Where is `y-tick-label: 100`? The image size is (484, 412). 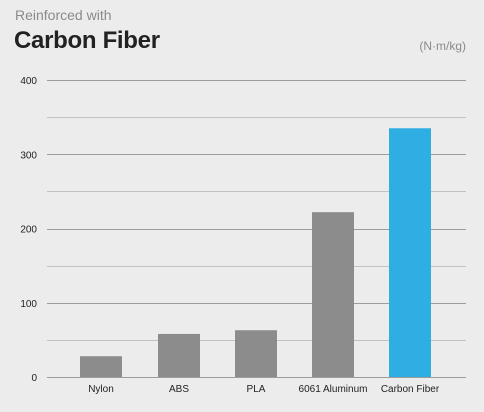
y-tick-label: 100 is located at coordinates (28, 304).